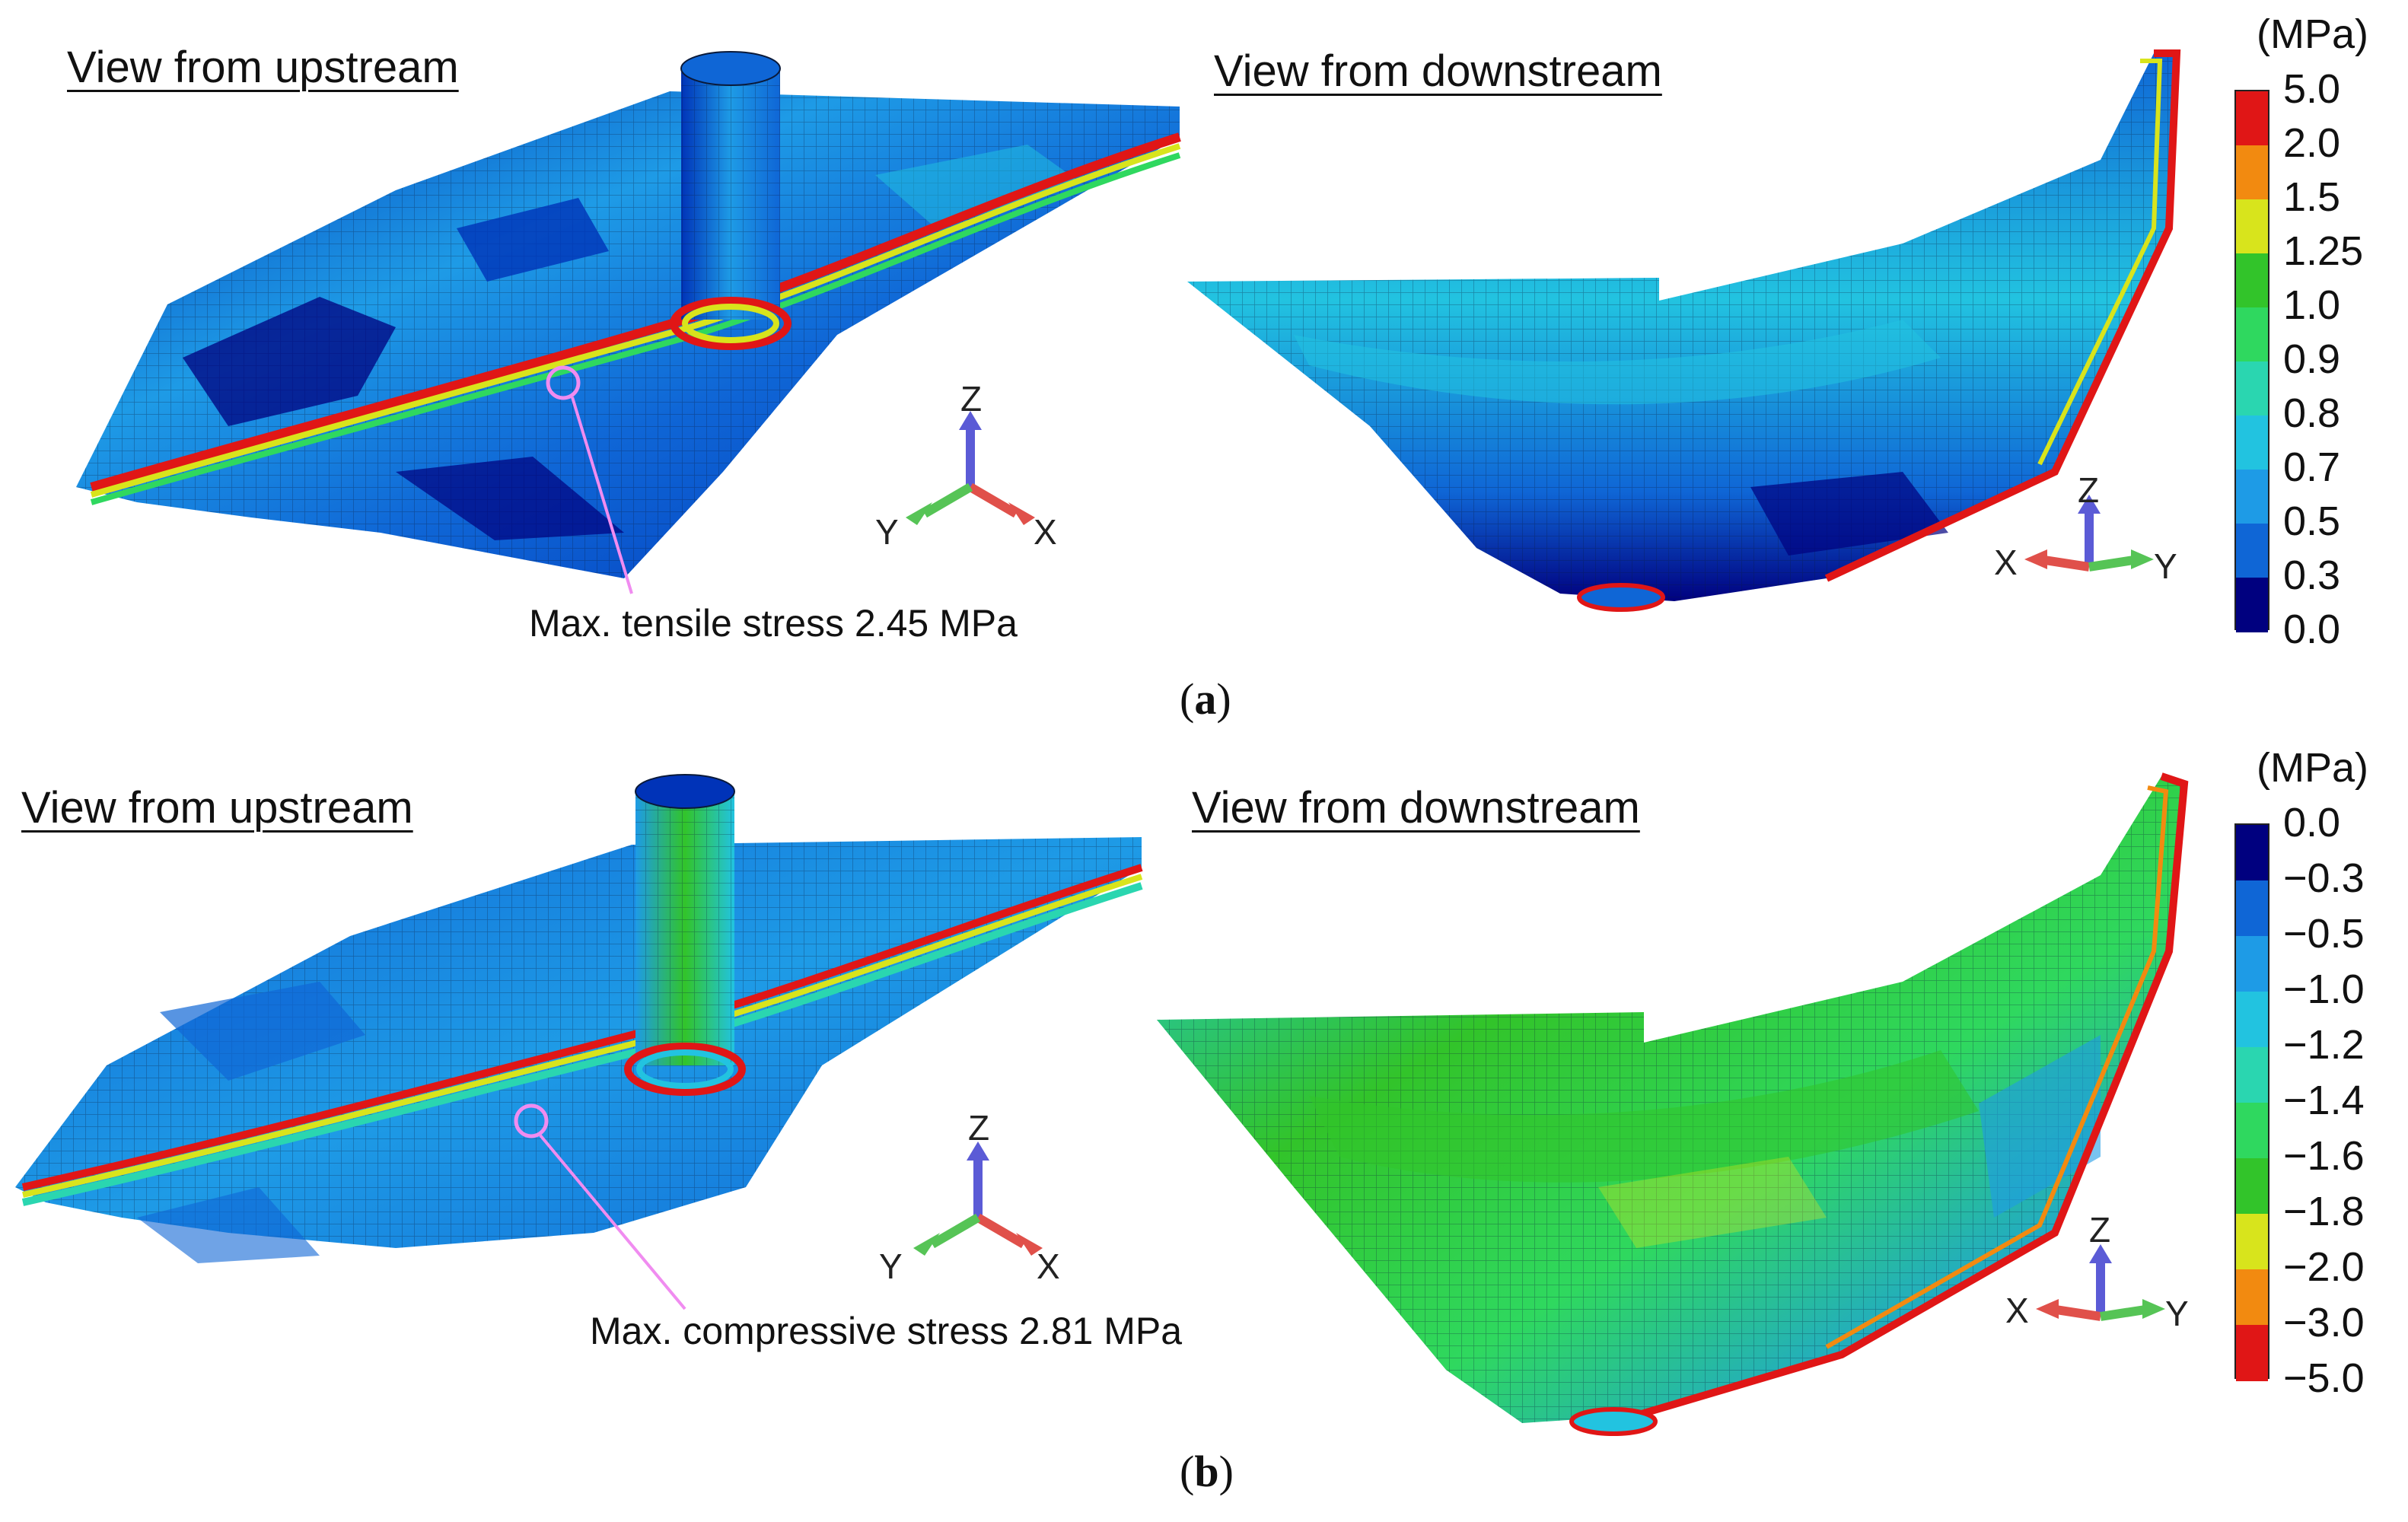 Image resolution: width=2408 pixels, height=1522 pixels. I want to click on axis-triad-right-a: Z X Y, so click(2085, 528).